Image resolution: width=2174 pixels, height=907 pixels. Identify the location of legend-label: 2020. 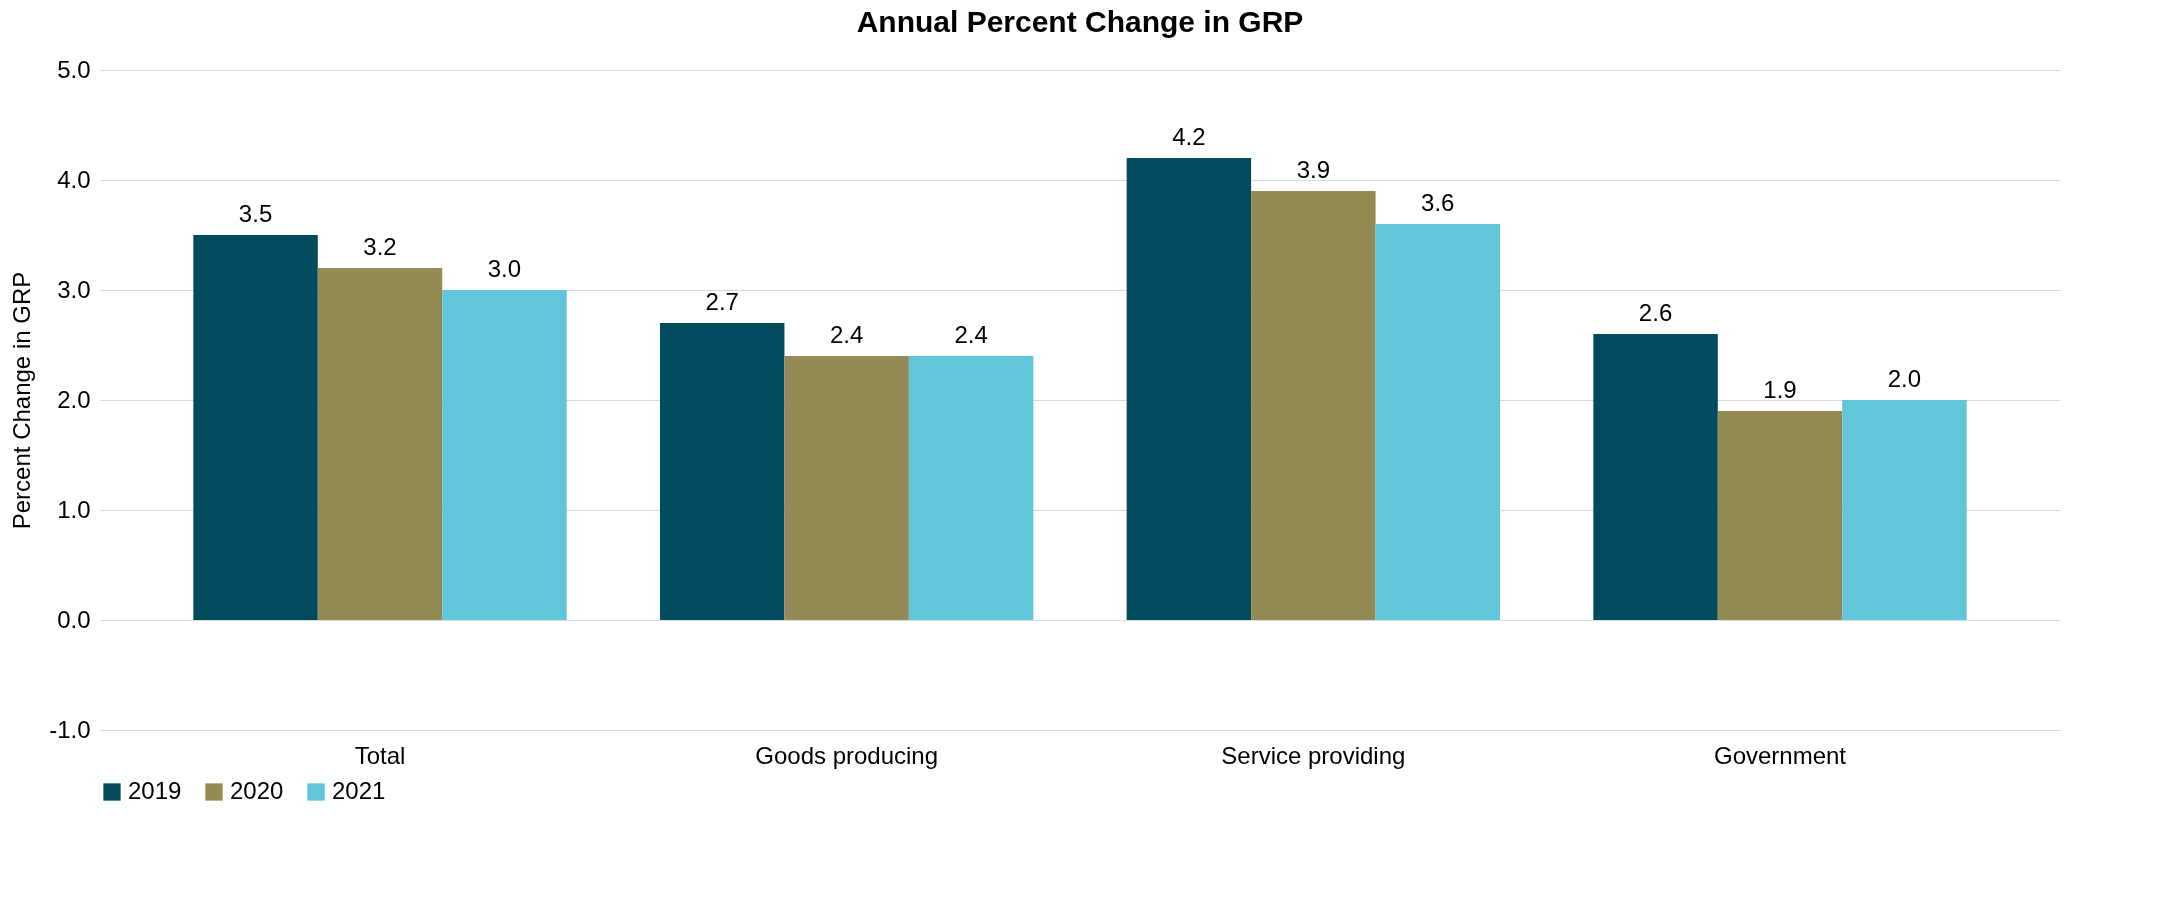
(257, 790).